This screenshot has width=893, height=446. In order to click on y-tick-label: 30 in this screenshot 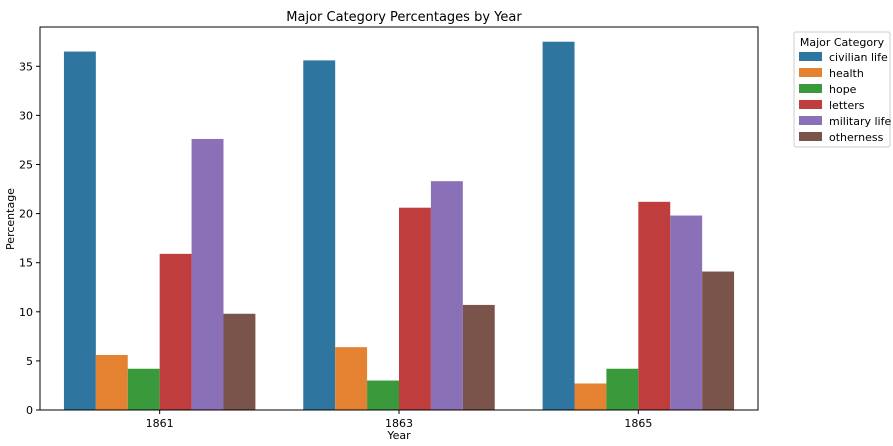, I will do `click(26, 115)`.